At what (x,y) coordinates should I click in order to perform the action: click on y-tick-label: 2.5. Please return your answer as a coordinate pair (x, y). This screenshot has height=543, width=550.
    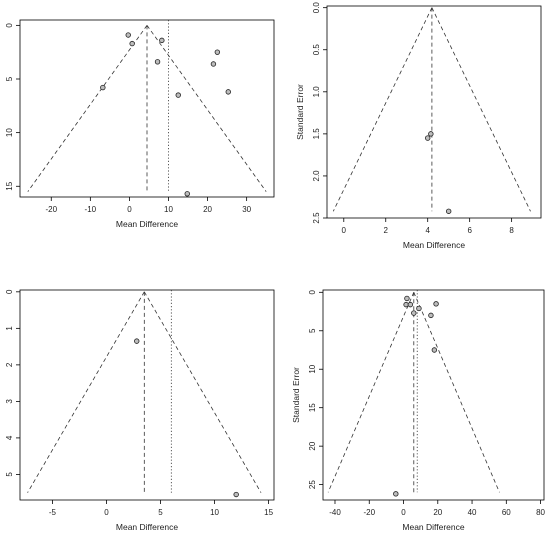
    Looking at the image, I should click on (316, 218).